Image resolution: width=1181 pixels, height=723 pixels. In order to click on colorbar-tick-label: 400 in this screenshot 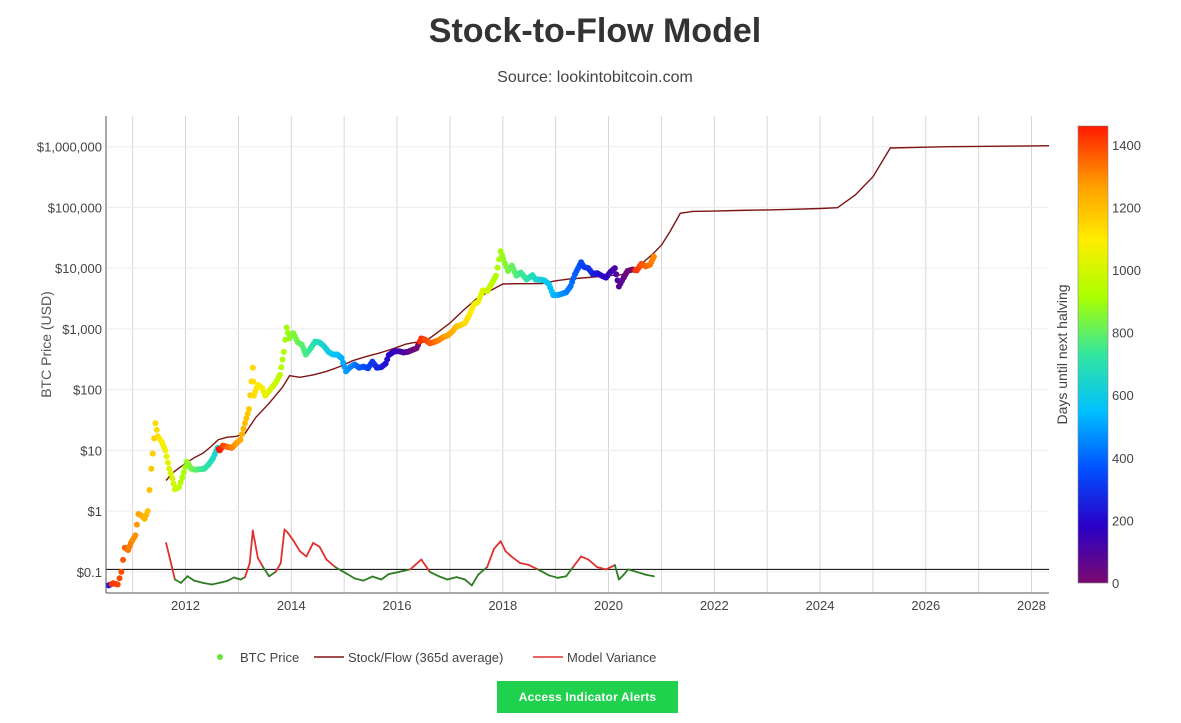, I will do `click(1123, 458)`.